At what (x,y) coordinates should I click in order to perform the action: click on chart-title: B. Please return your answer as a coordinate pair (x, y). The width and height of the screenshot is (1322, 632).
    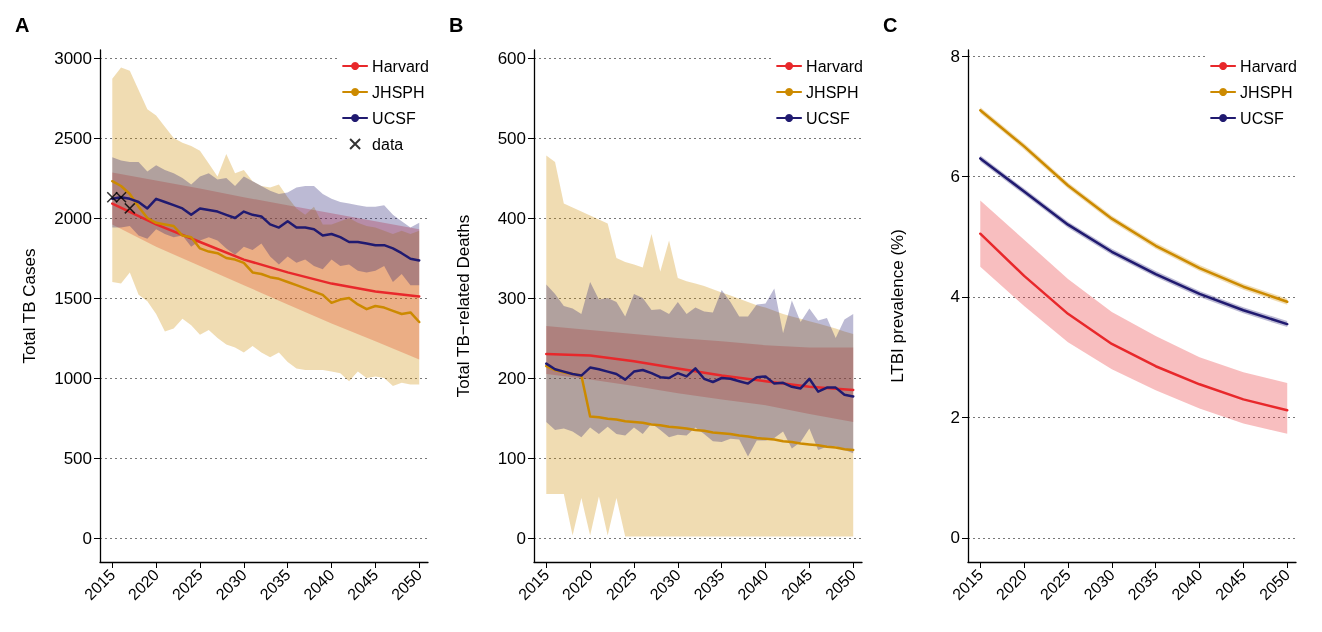
    Looking at the image, I should click on (456, 25).